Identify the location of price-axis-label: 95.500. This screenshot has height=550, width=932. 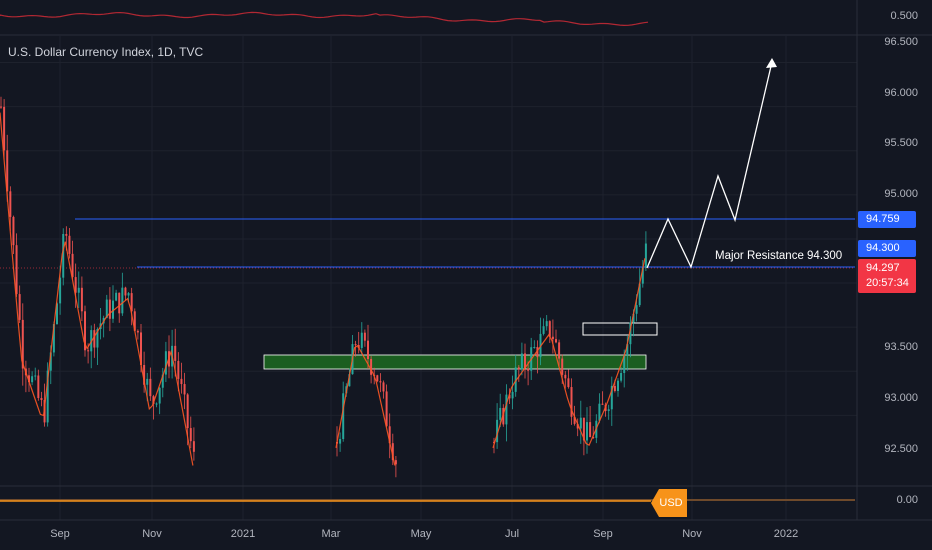
(901, 143).